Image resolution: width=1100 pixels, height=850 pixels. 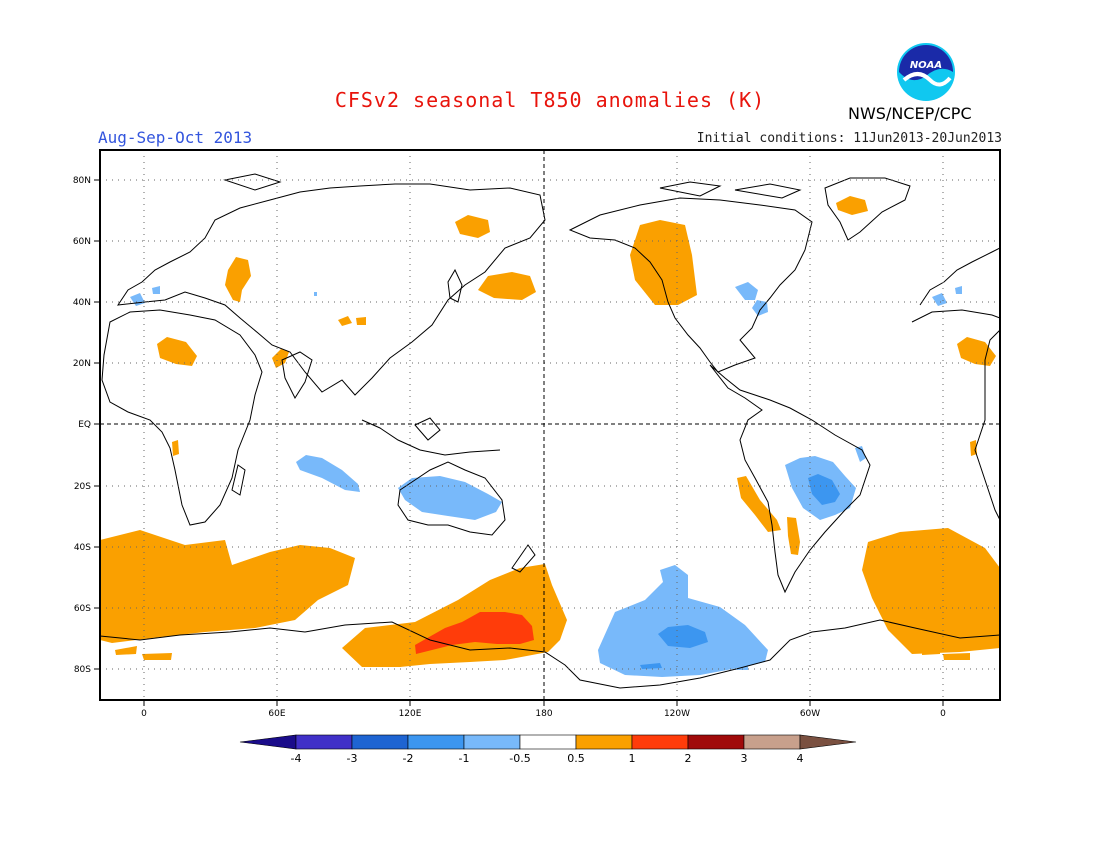 I want to click on lat-label-40s: 40S, so click(x=82, y=548).